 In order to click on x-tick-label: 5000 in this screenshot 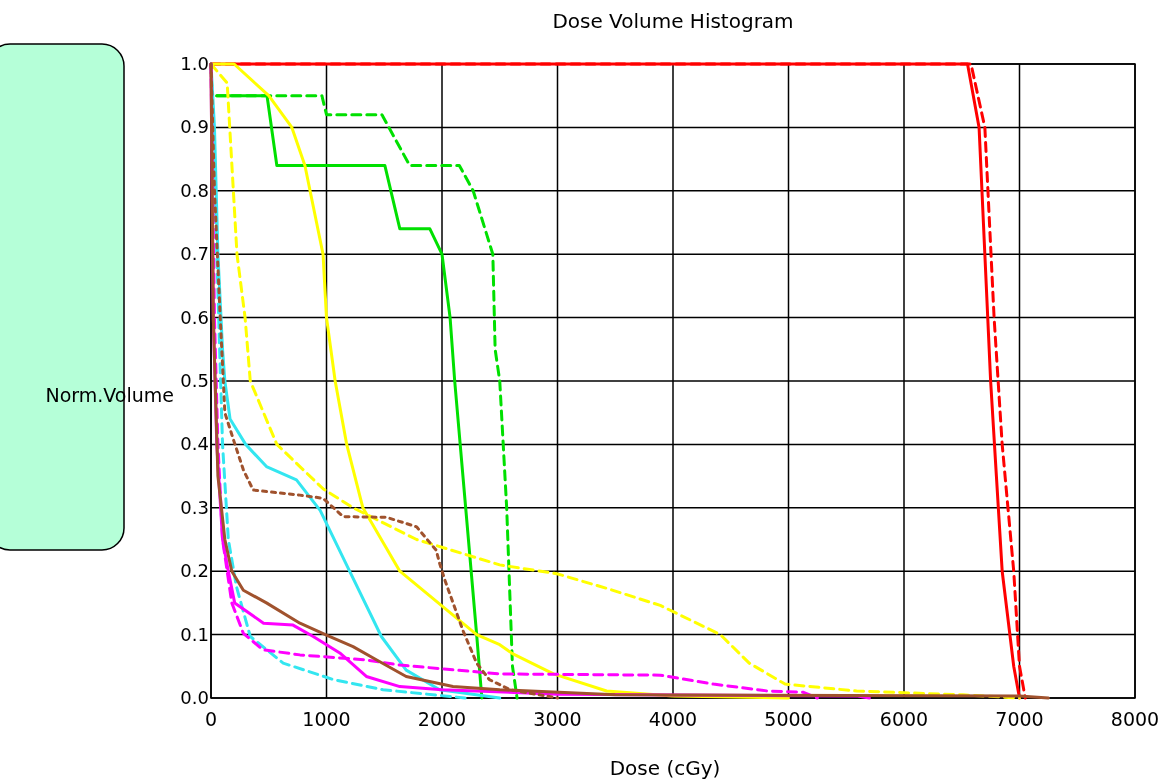, I will do `click(788, 719)`.